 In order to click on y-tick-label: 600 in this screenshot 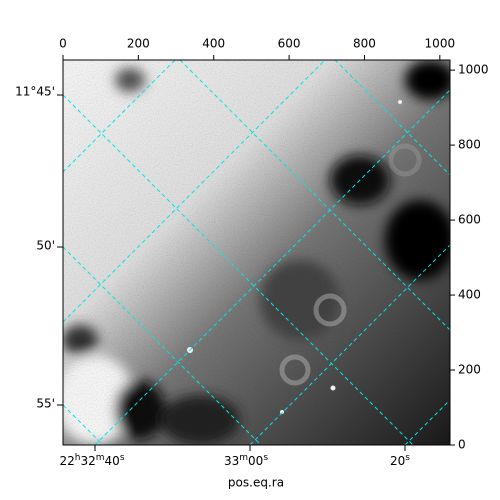, I will do `click(469, 220)`.